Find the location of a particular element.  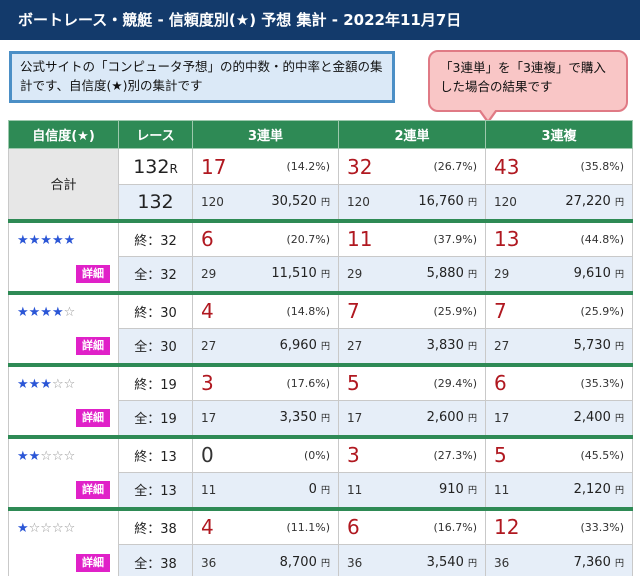

total-exacta-hit: 32 (26.7%) is located at coordinates (412, 166).